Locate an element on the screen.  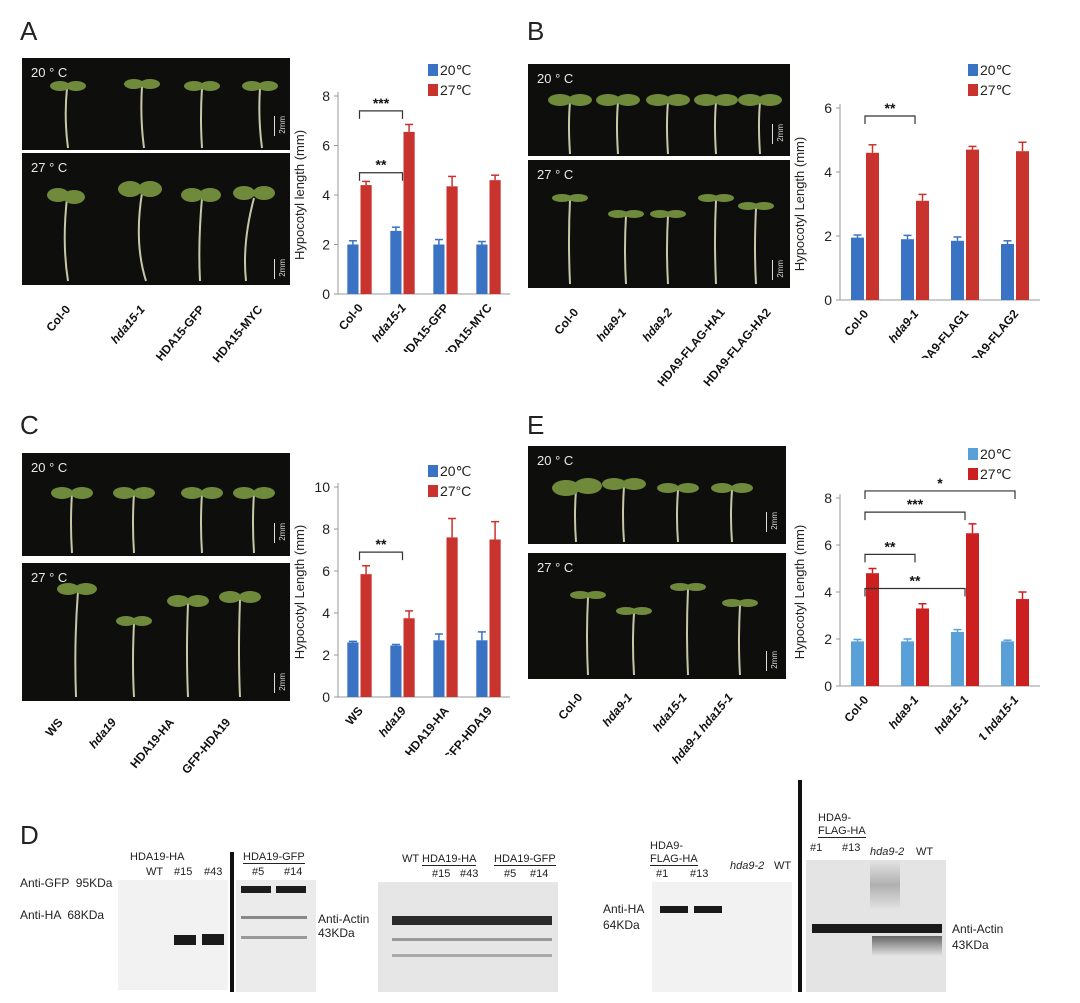
blot1-lane: #43 is located at coordinates (213, 872).